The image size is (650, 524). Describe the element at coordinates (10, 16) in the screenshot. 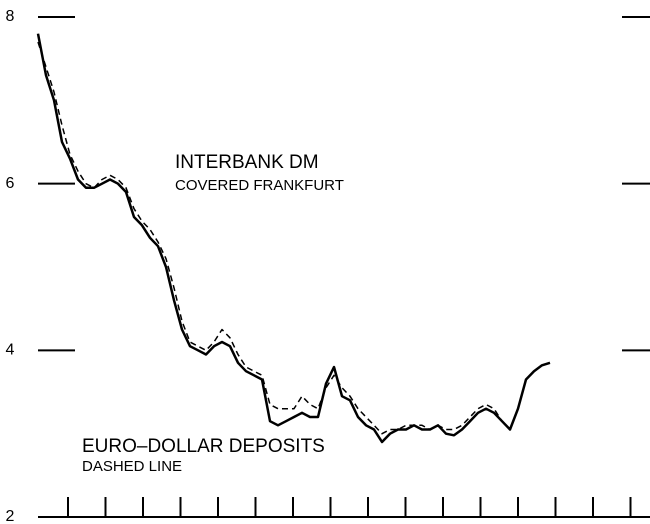

I see `y-tick-label: 8` at that location.